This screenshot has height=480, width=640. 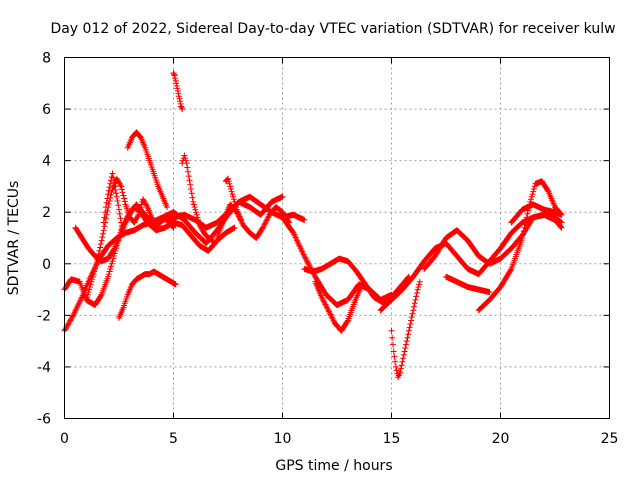 What do you see at coordinates (610, 439) in the screenshot?
I see `x-tick-label: 25` at bounding box center [610, 439].